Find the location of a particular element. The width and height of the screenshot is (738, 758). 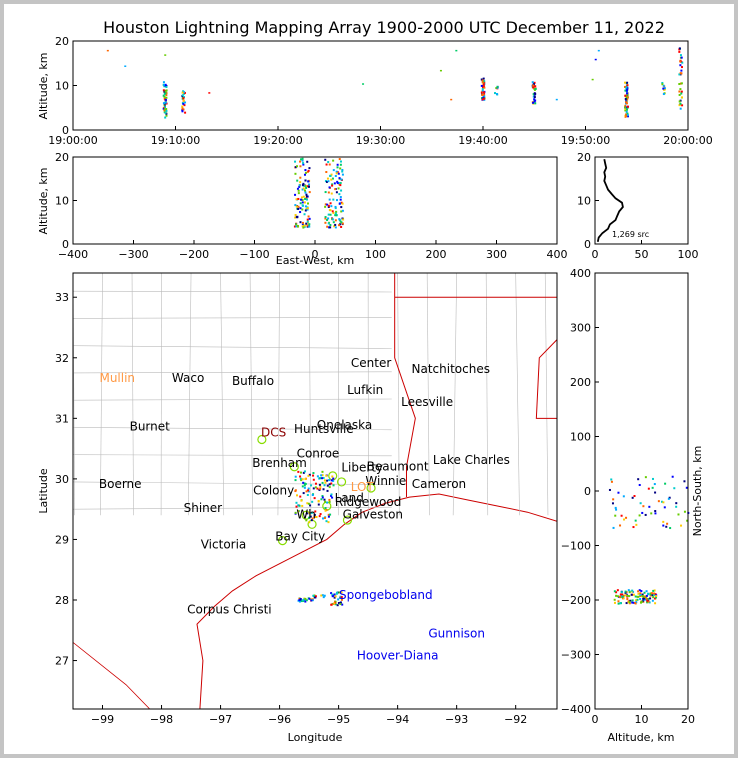

county-line is located at coordinates (232, 347).